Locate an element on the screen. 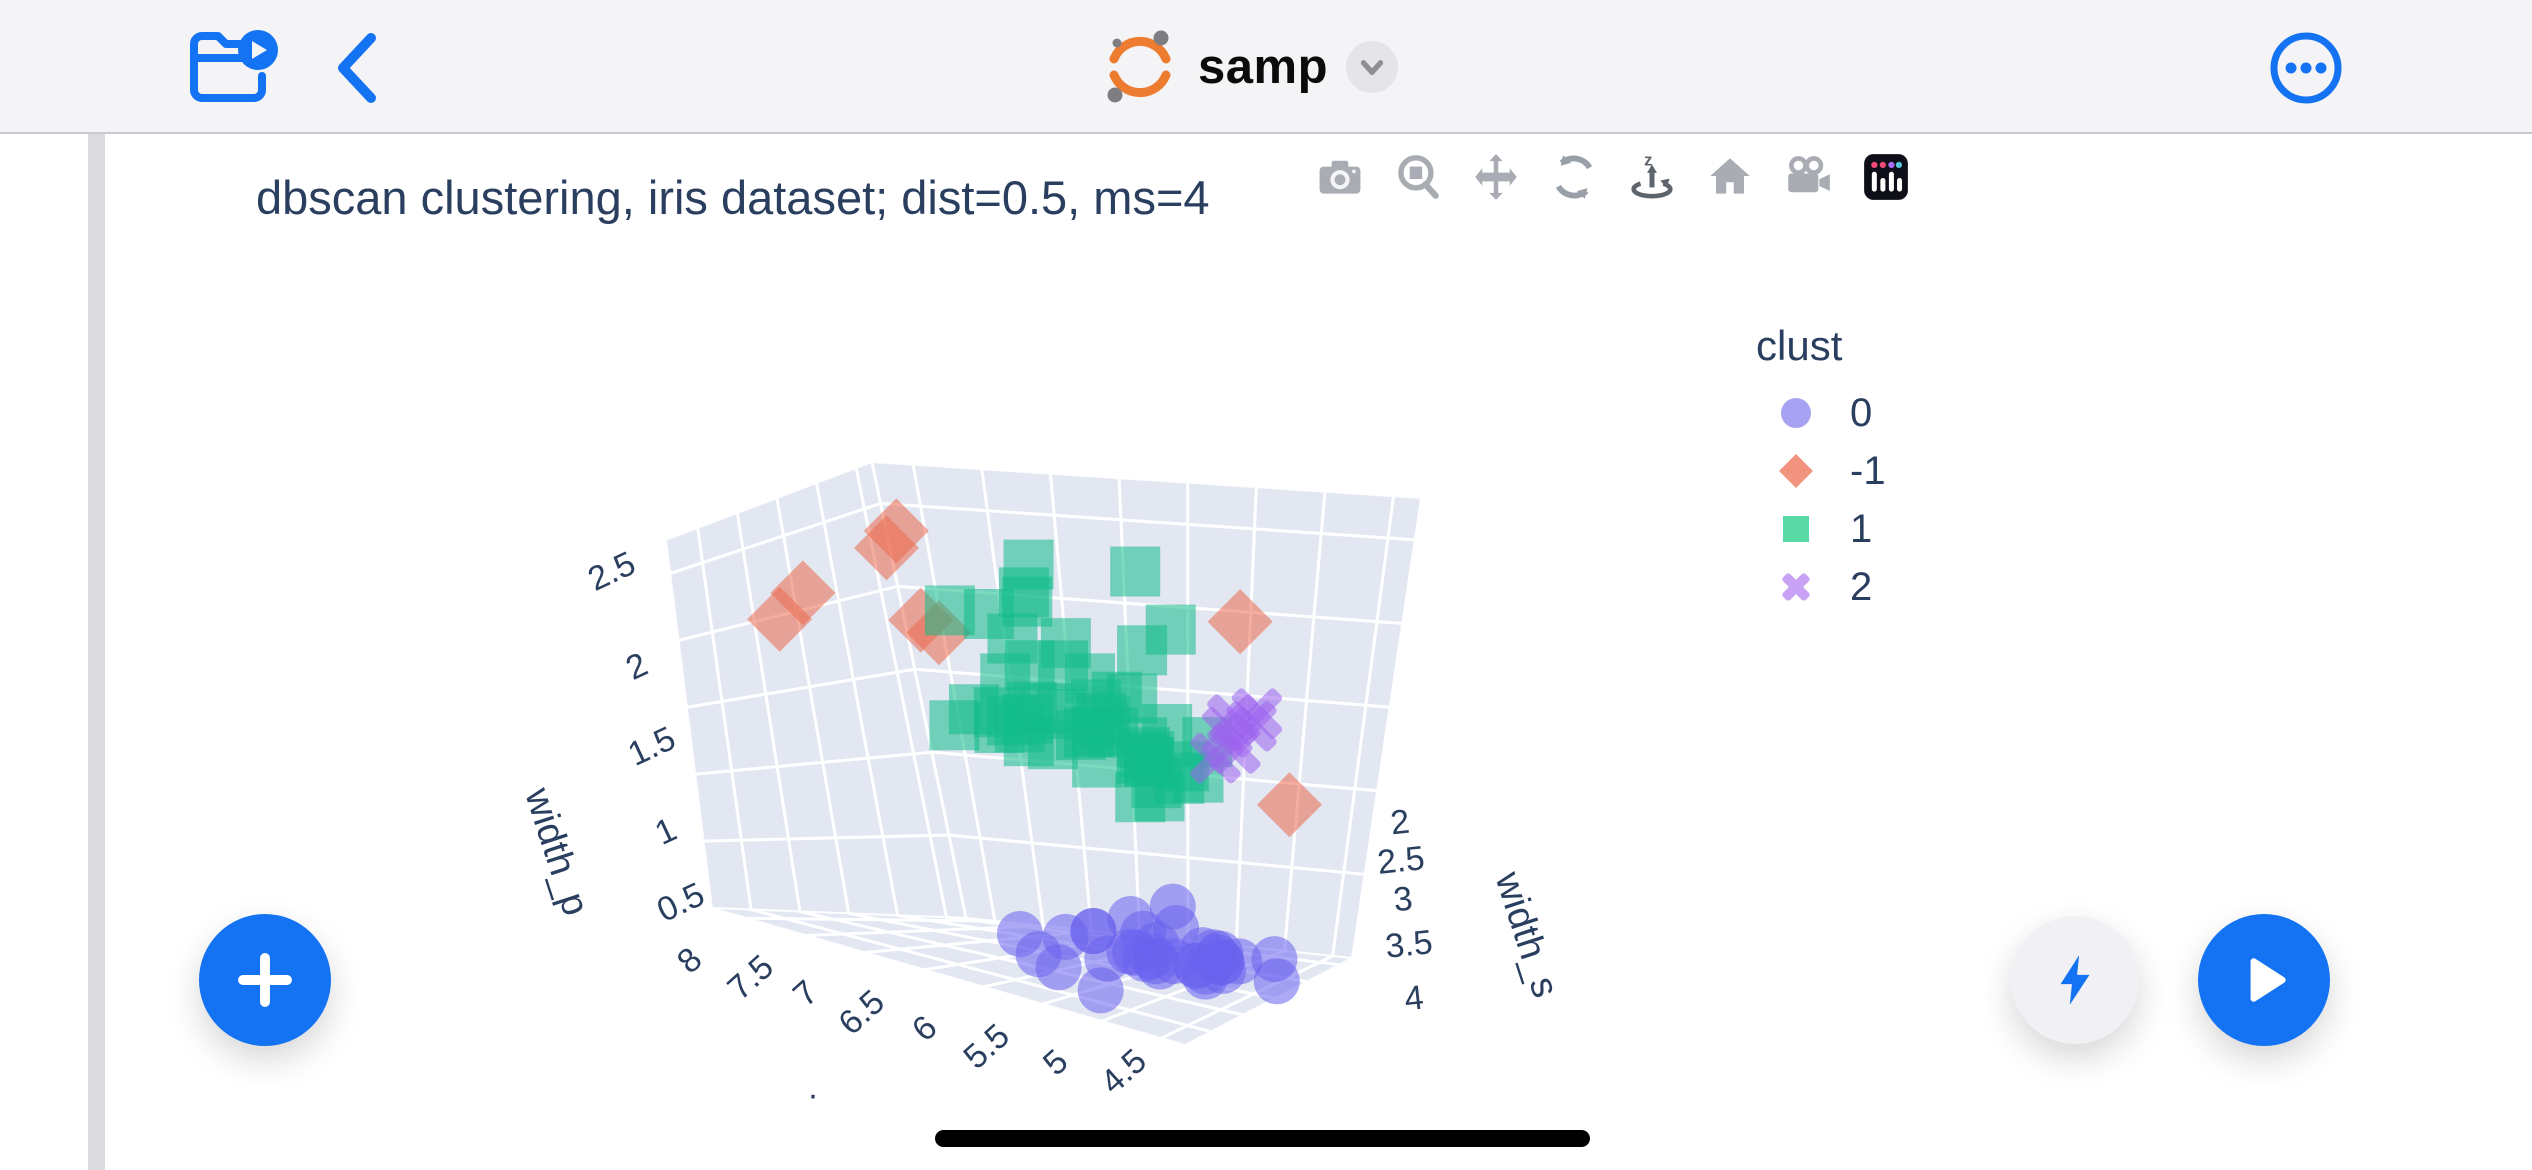 The width and height of the screenshot is (2532, 1170). snapshot-camera-button is located at coordinates (1340, 177).